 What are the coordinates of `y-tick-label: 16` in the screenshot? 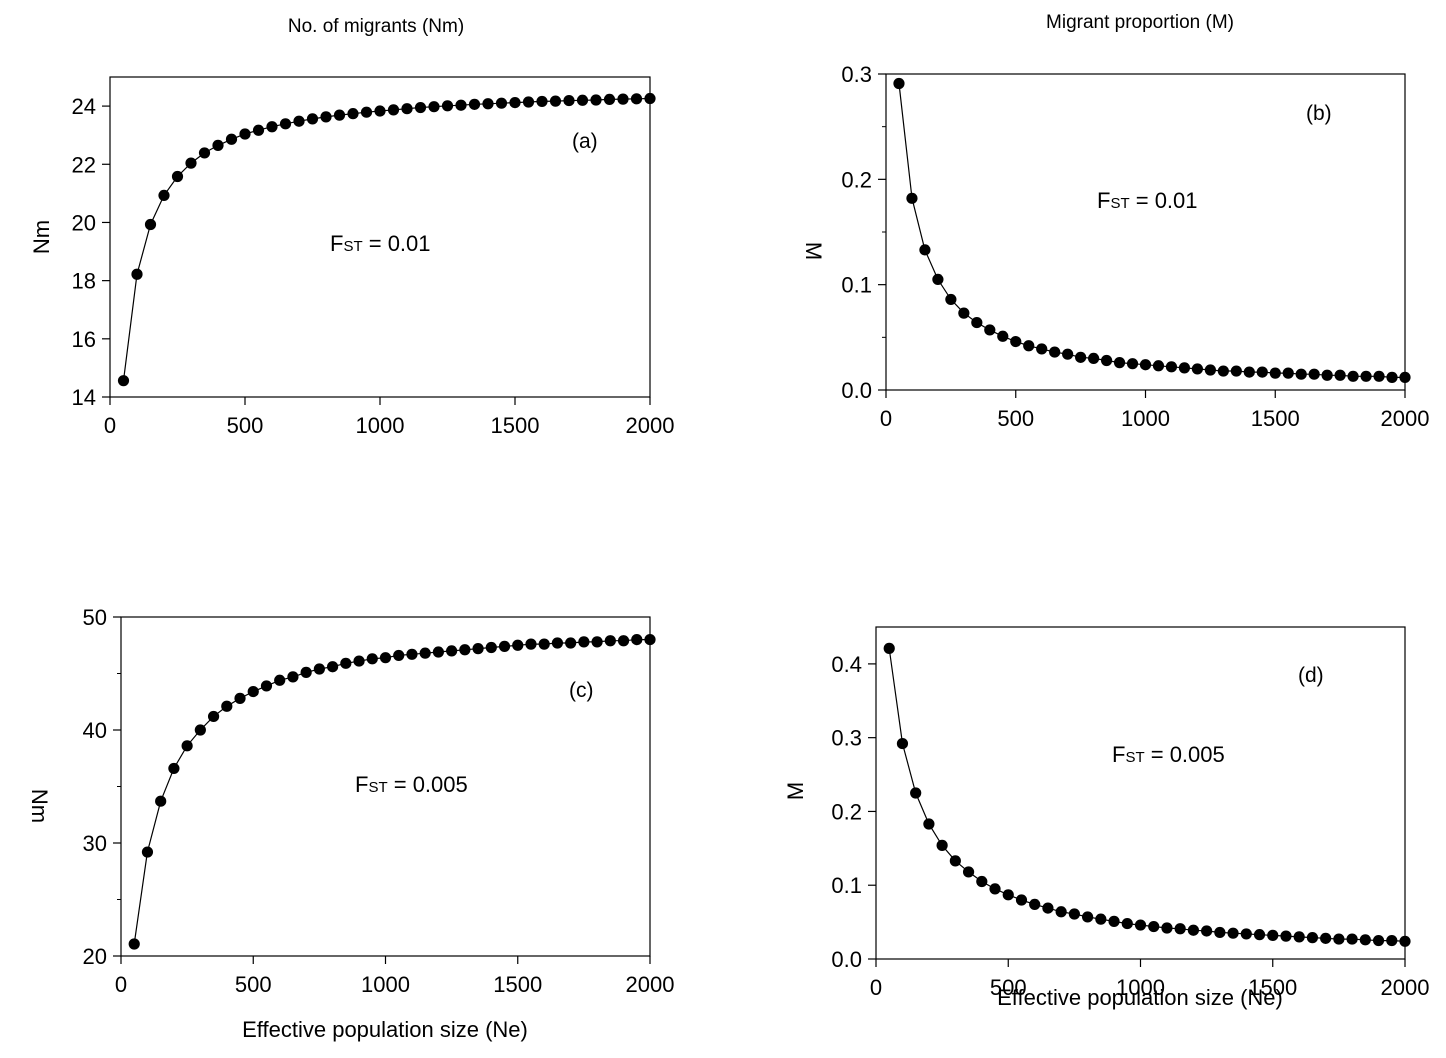 It's located at (84, 339).